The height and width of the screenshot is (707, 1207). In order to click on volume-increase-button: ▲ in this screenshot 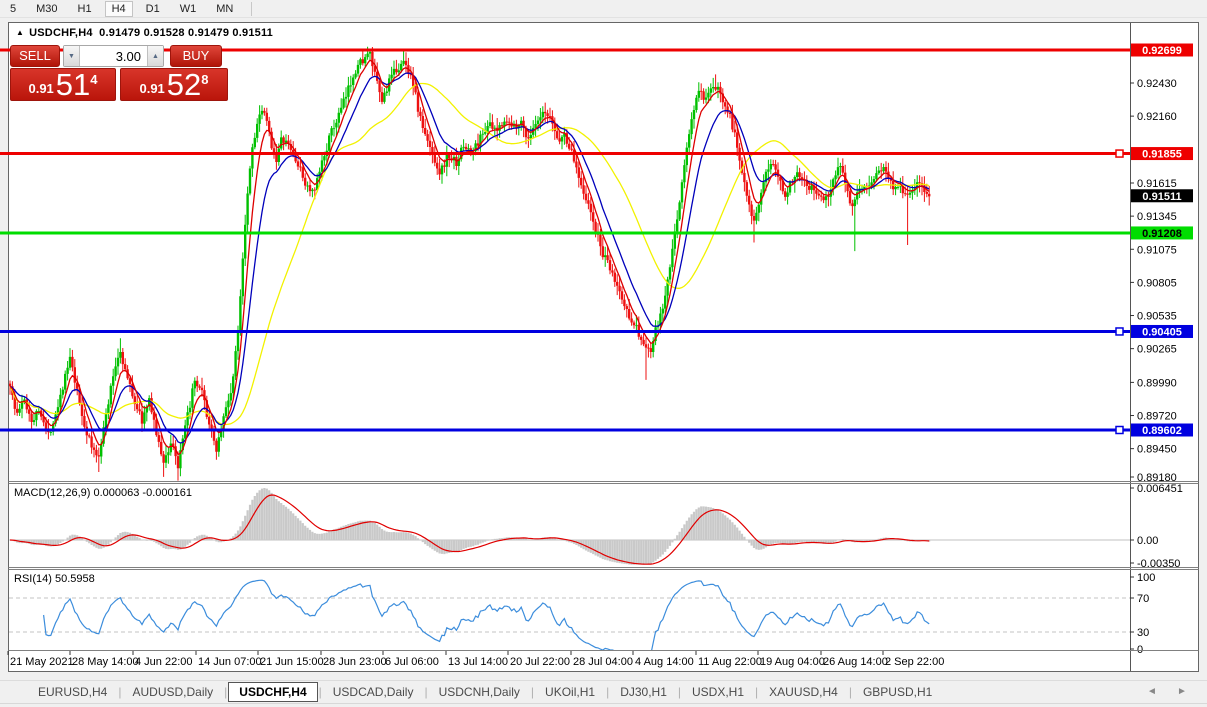, I will do `click(155, 56)`.